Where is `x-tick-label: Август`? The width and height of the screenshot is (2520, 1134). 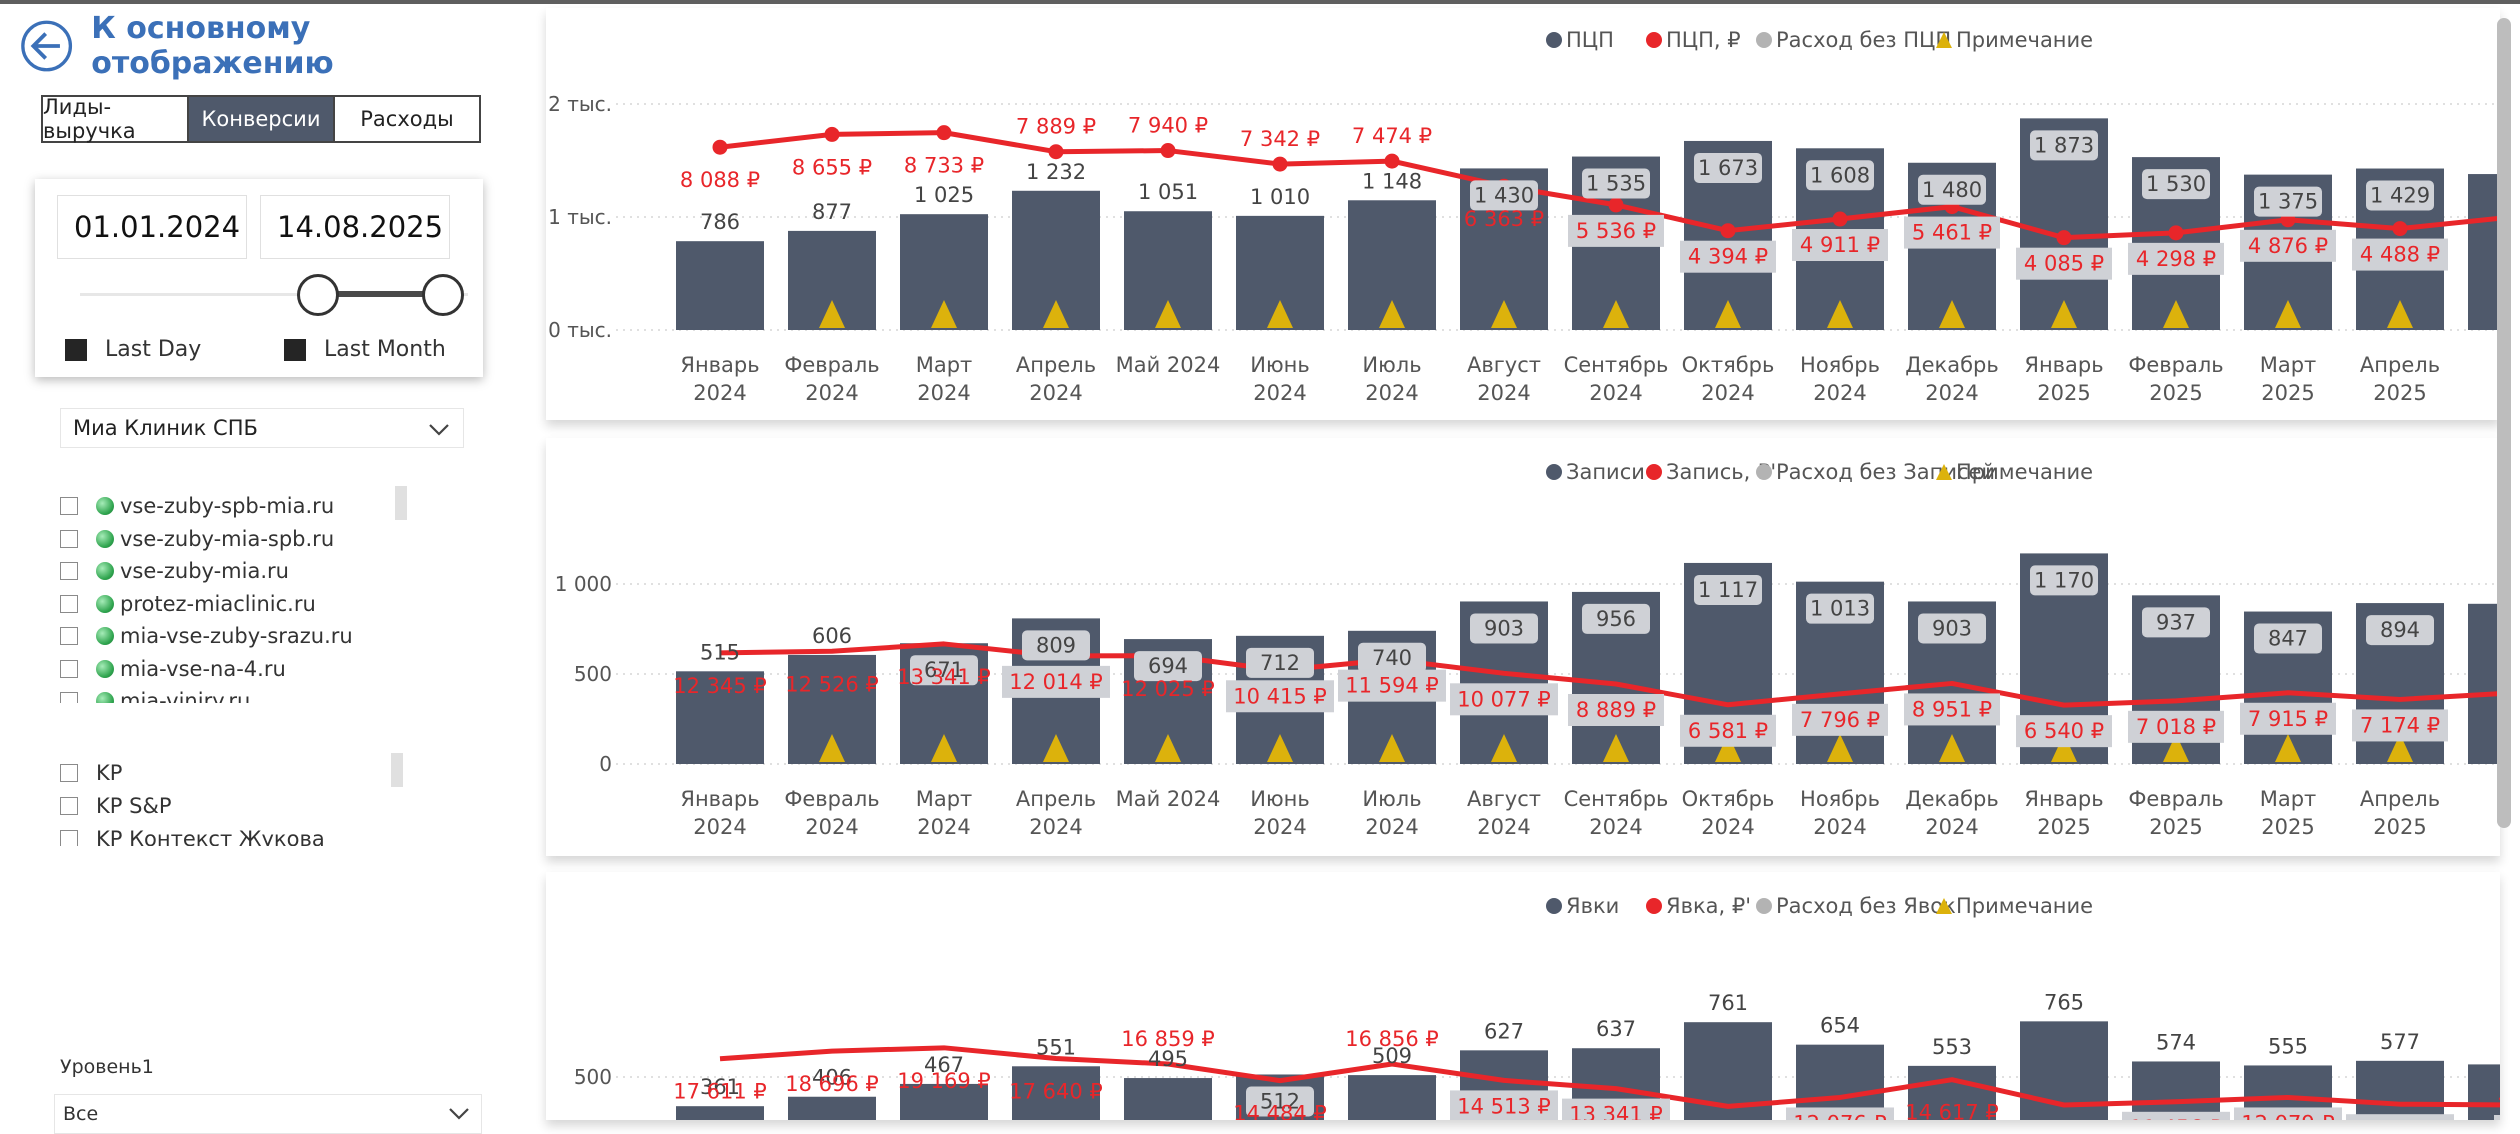
x-tick-label: Август is located at coordinates (1504, 365).